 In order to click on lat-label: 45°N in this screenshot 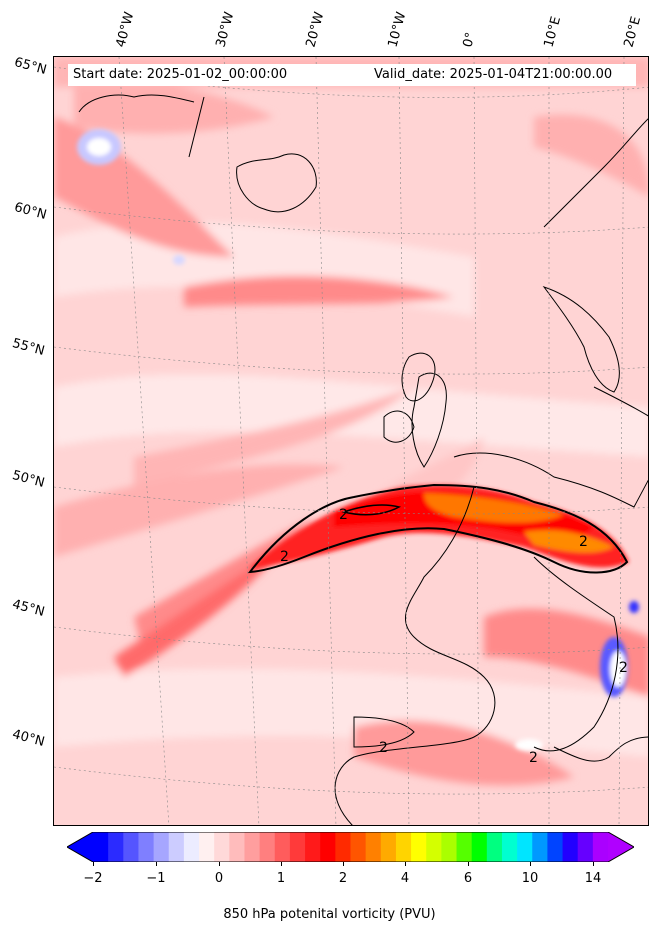, I will do `click(28, 608)`.